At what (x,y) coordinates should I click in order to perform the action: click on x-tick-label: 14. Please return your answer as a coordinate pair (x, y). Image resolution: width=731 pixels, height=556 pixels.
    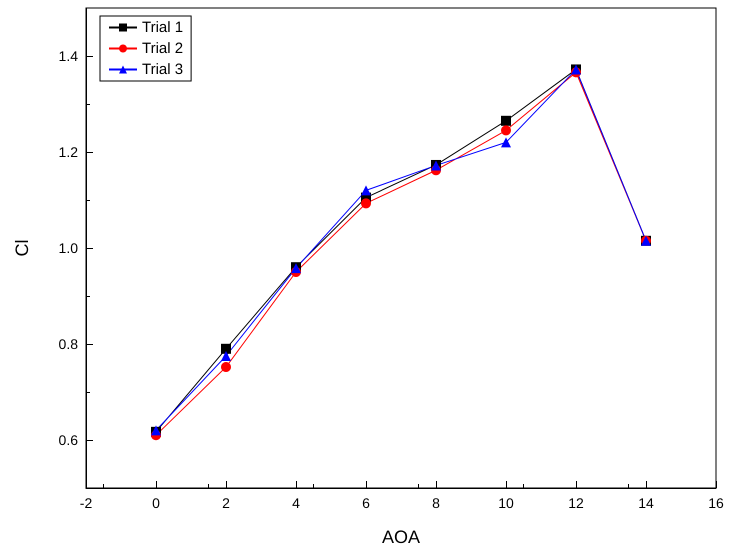
    Looking at the image, I should click on (646, 503).